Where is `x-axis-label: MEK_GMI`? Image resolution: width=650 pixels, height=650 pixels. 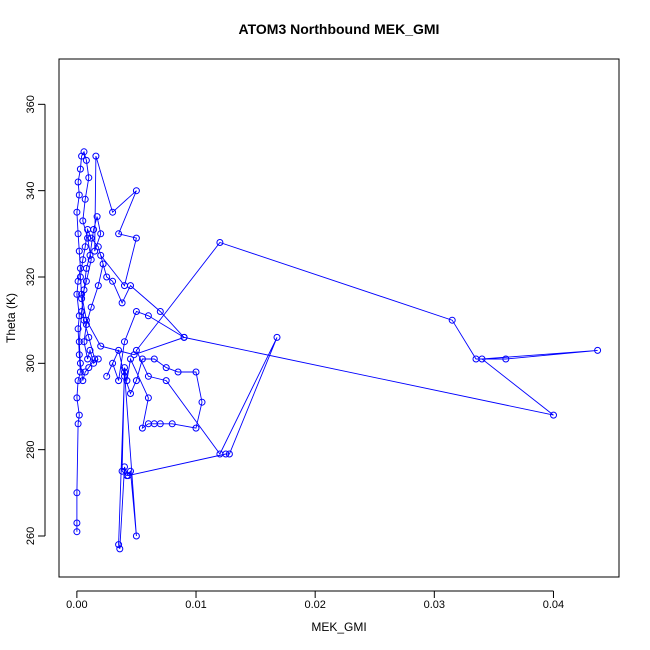 x-axis-label: MEK_GMI is located at coordinates (338, 627).